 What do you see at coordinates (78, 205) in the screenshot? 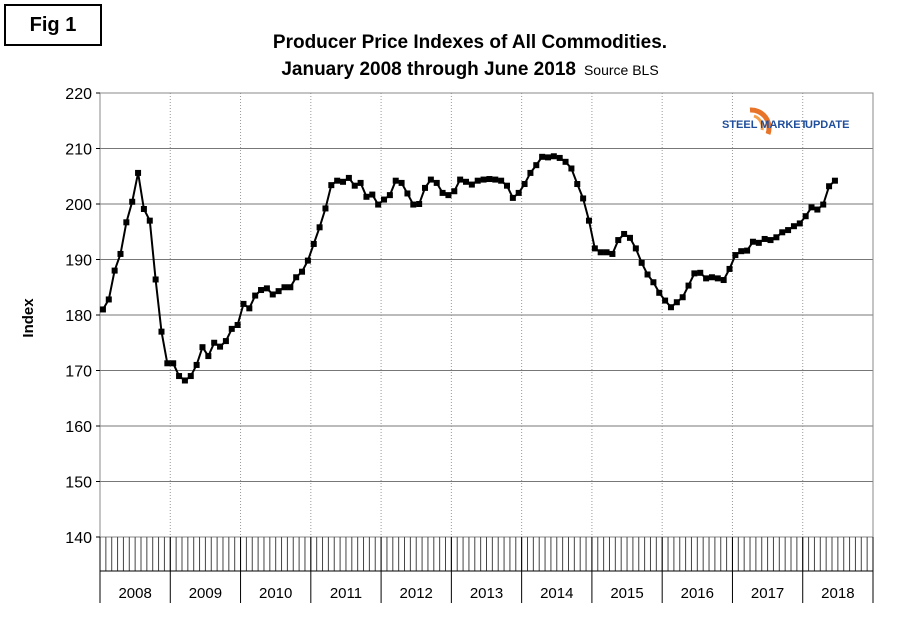
I see `y-tick-label: 200` at bounding box center [78, 205].